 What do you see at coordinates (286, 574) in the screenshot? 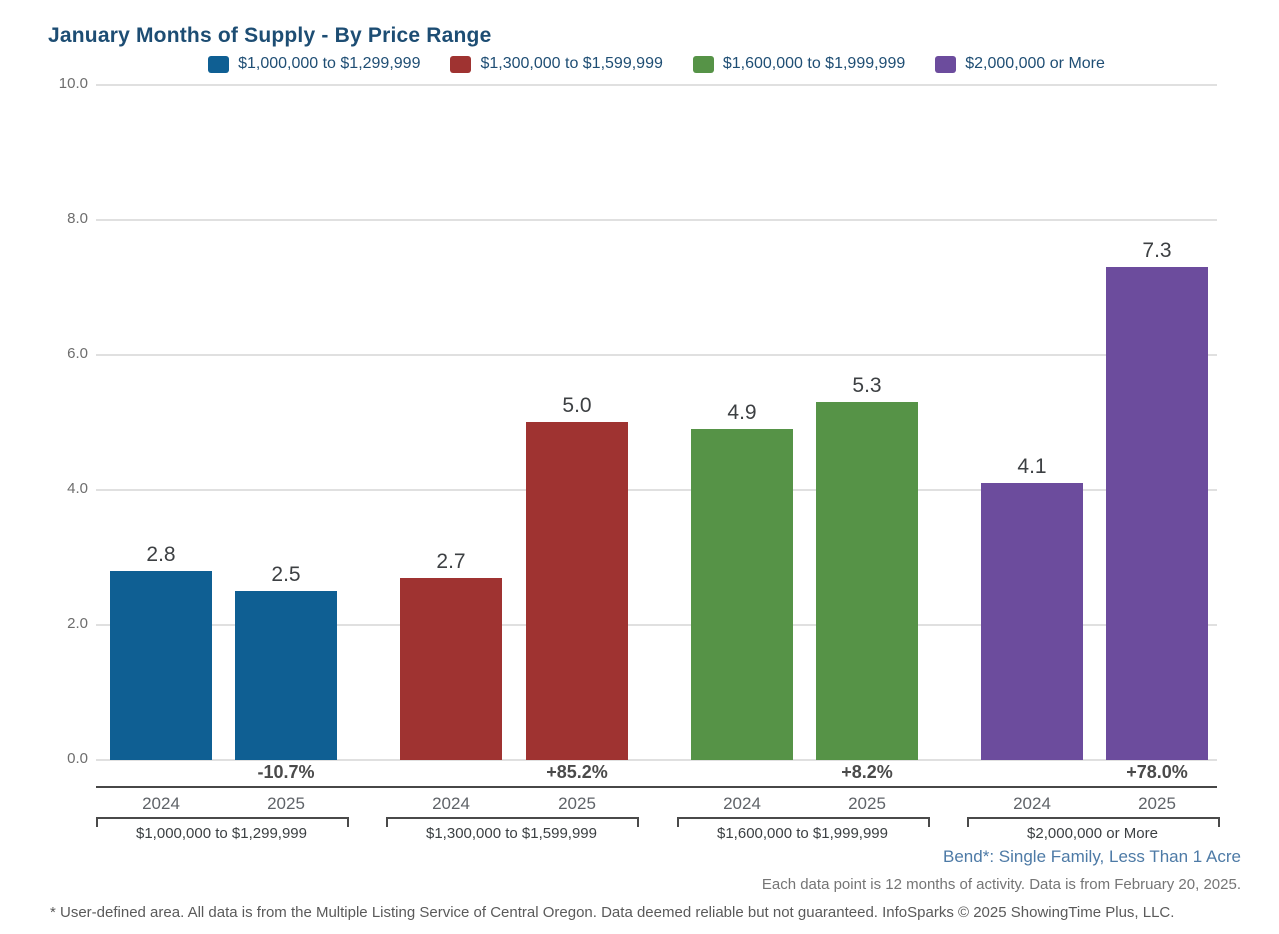
I see `bar-value-label: 2.5` at bounding box center [286, 574].